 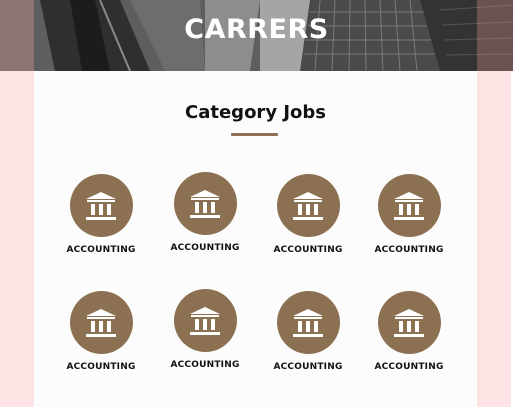 I want to click on hero-overlay-left, so click(x=17, y=35).